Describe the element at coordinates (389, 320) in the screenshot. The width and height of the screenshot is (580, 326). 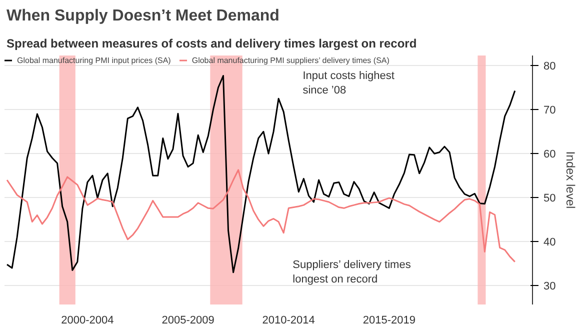
I see `x-tick-label: 2015-2019` at that location.